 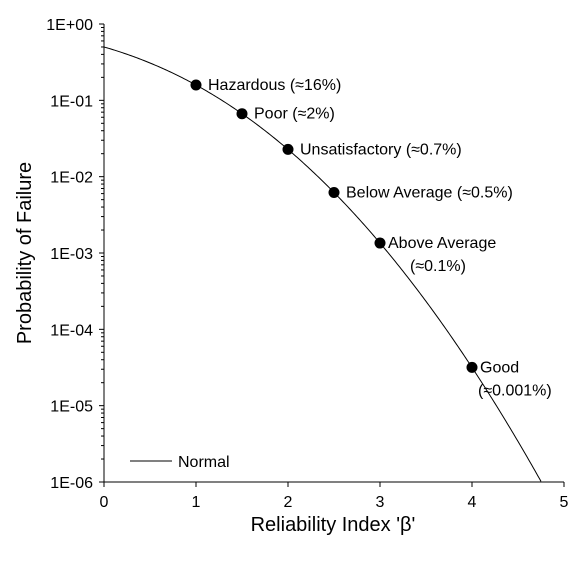 What do you see at coordinates (334, 496) in the screenshot?
I see `x-axis-ticks: 0 1 2 3 4 5` at bounding box center [334, 496].